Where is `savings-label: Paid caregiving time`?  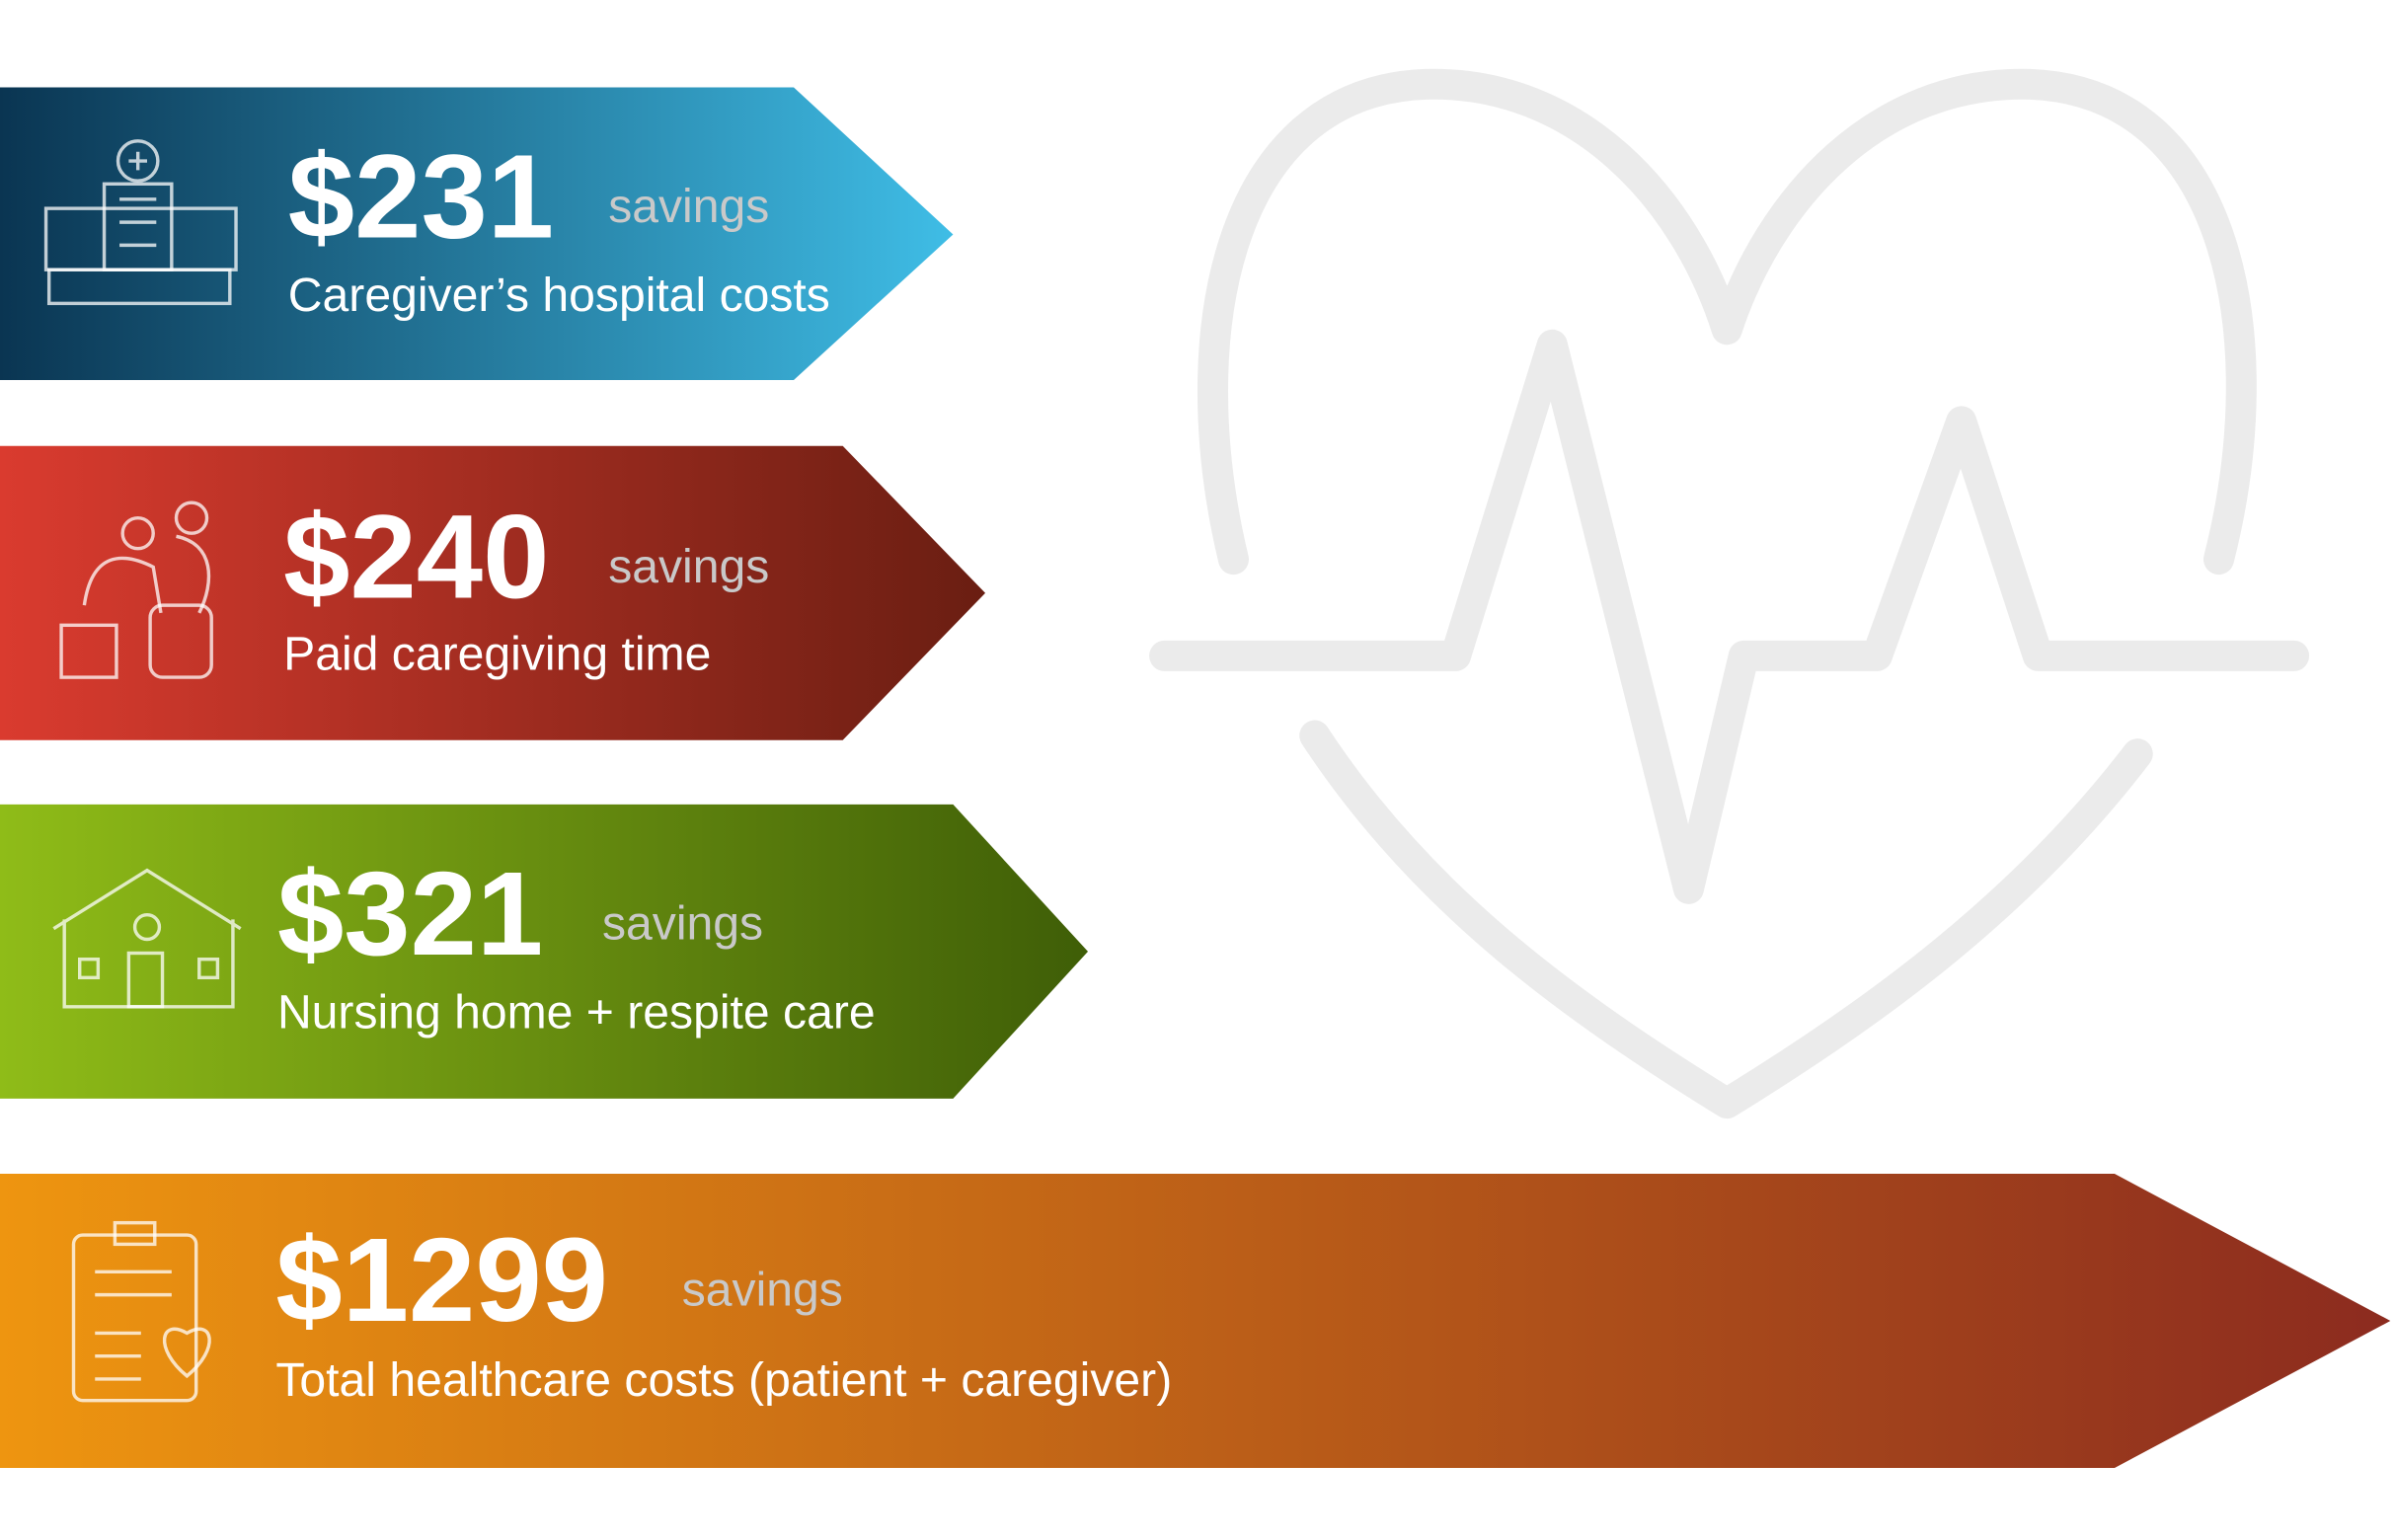 savings-label: Paid caregiving time is located at coordinates (497, 653).